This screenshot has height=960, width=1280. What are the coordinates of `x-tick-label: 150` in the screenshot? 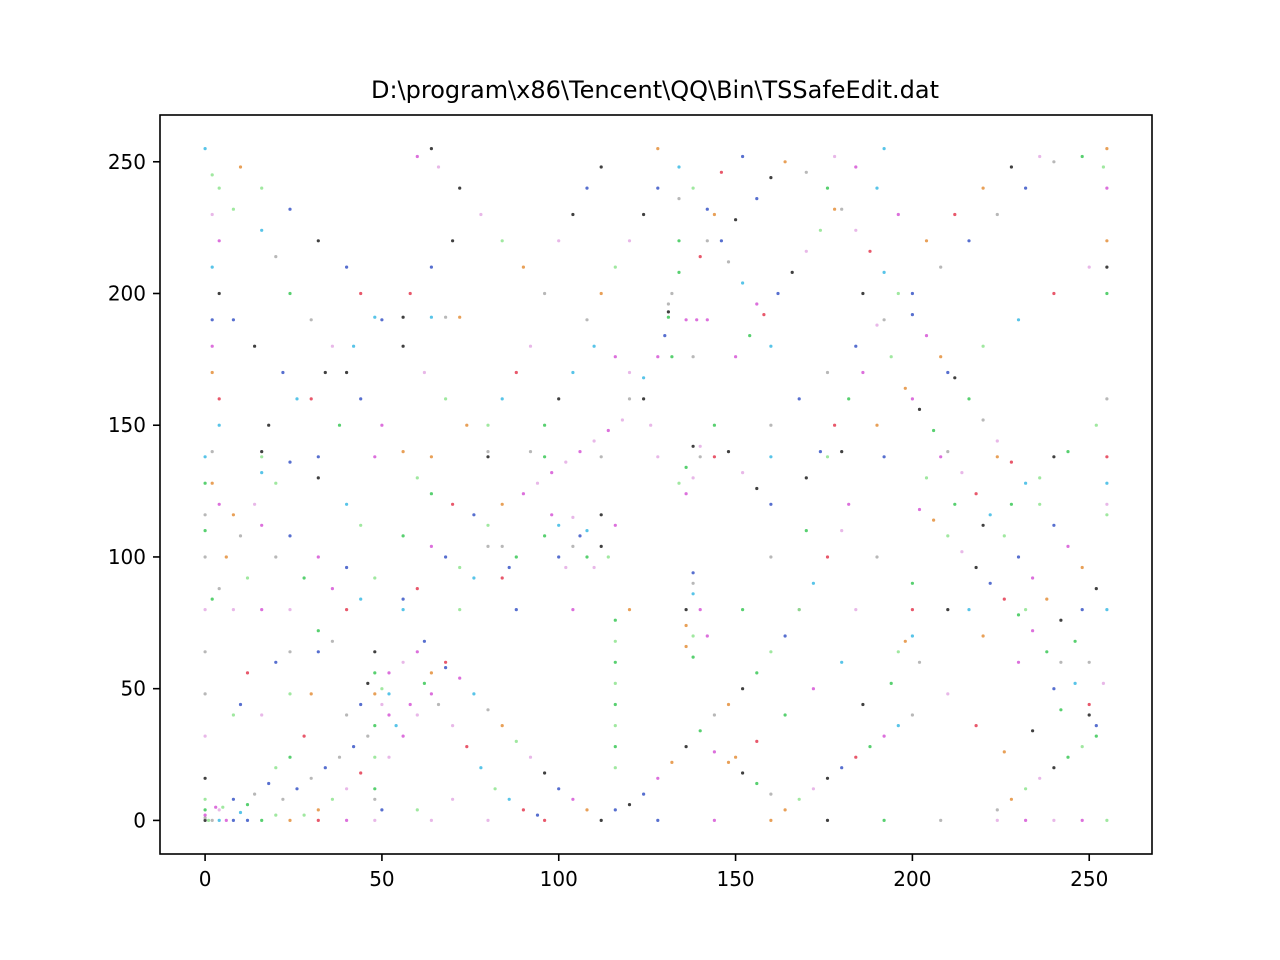 It's located at (735, 879).